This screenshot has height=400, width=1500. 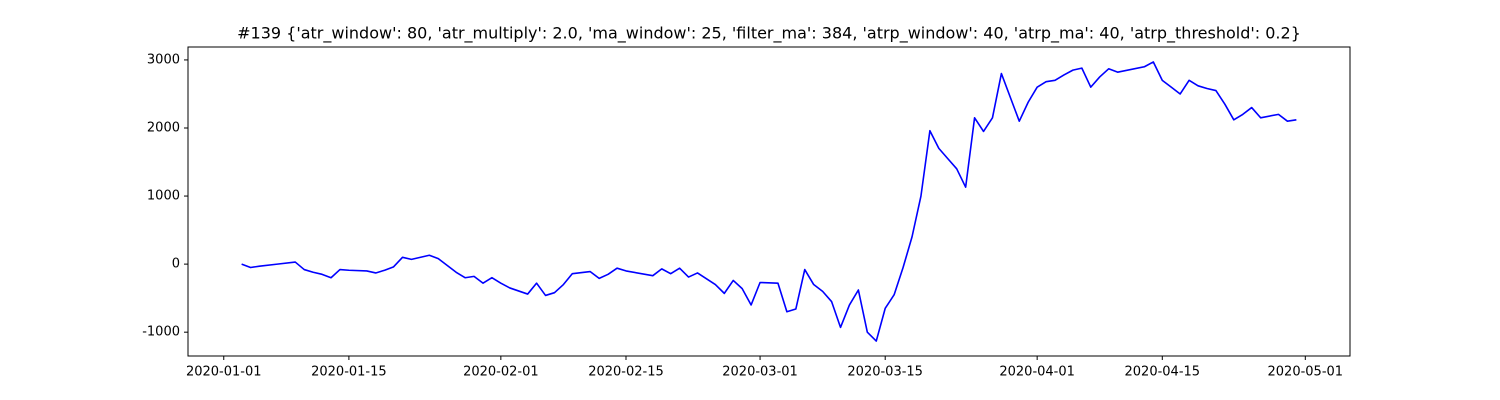 I want to click on x-tick-label: 2020-02-01, so click(x=501, y=372).